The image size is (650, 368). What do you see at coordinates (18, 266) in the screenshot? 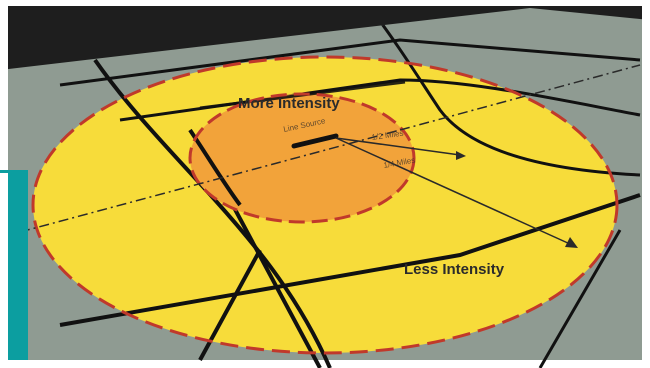
I see `teal-accent-bar` at bounding box center [18, 266].